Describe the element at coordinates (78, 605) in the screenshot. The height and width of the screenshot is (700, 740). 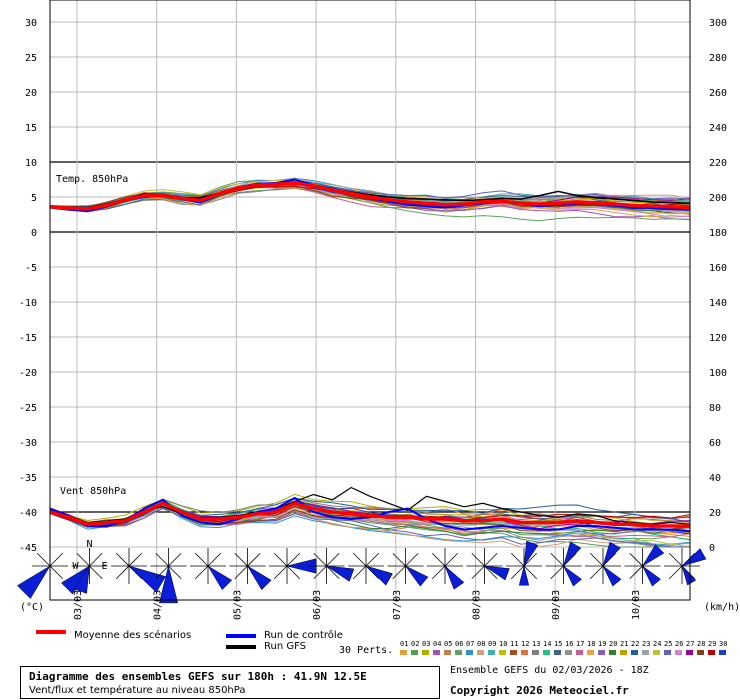
I see `x-tick-label: 03/03` at that location.